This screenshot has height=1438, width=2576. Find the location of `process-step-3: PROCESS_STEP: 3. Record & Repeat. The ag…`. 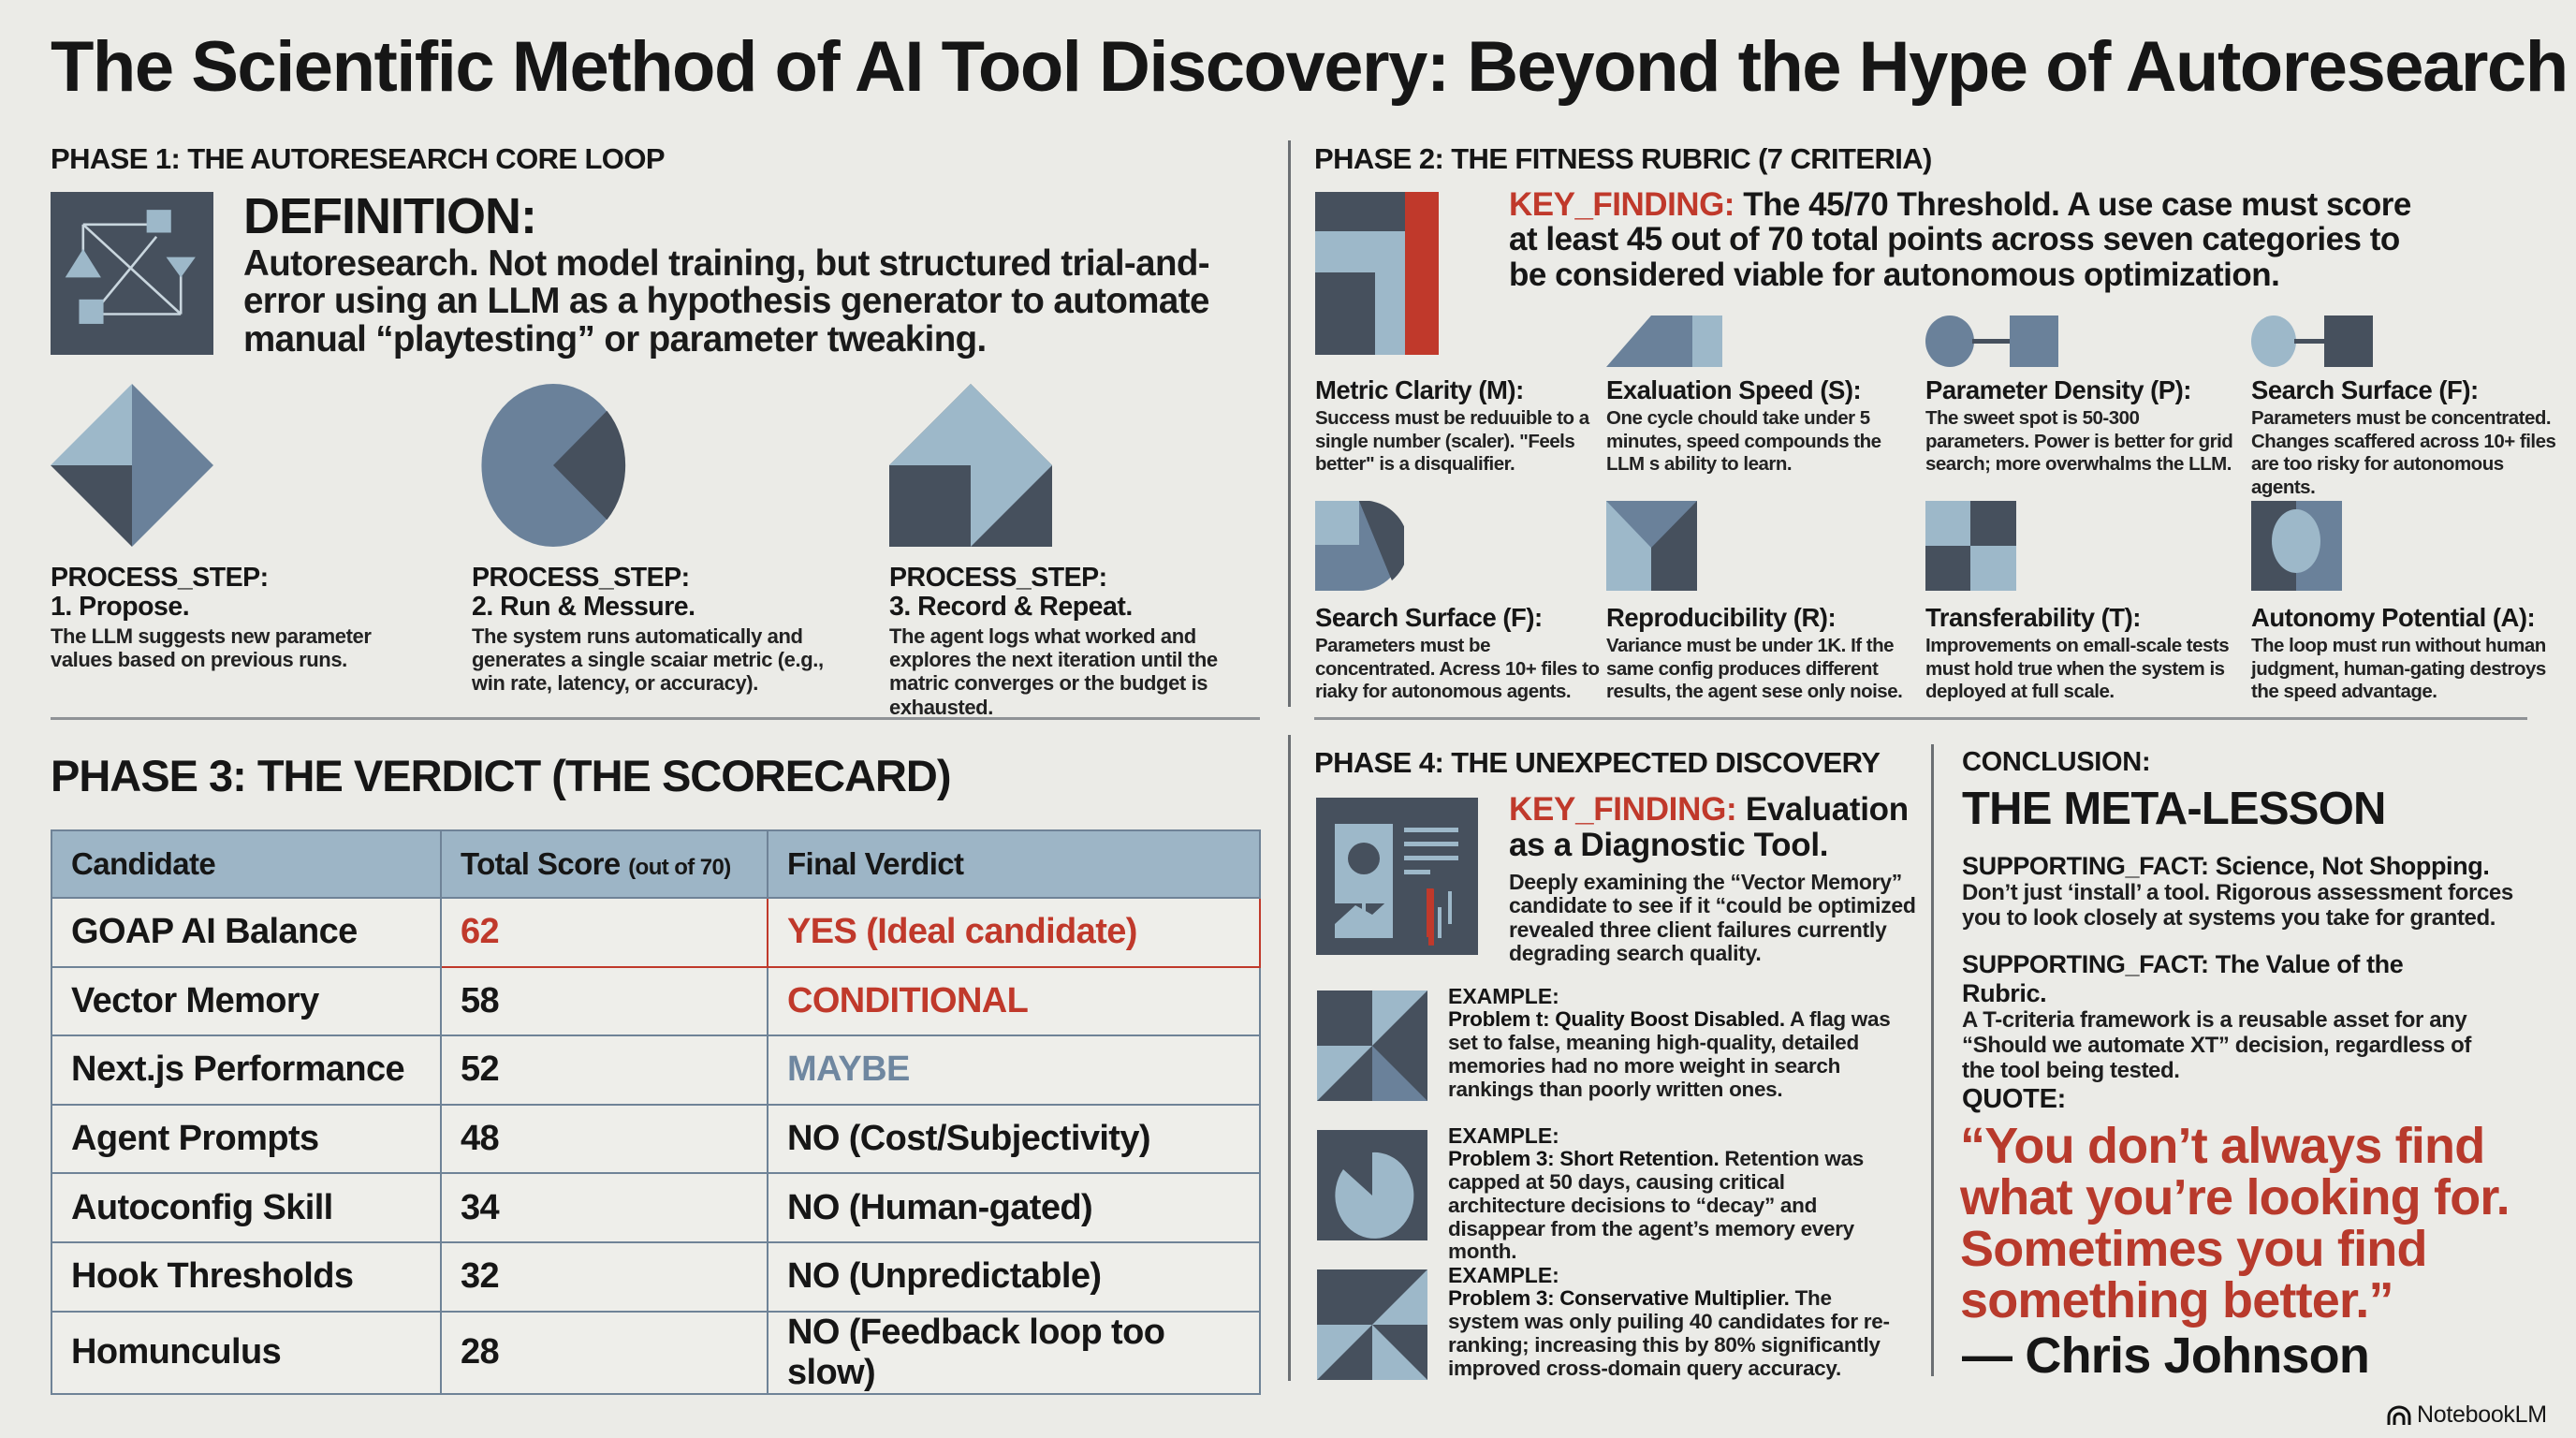

process-step-3: PROCESS_STEP: 3. Record & Repeat. The ag… is located at coordinates (1085, 551).